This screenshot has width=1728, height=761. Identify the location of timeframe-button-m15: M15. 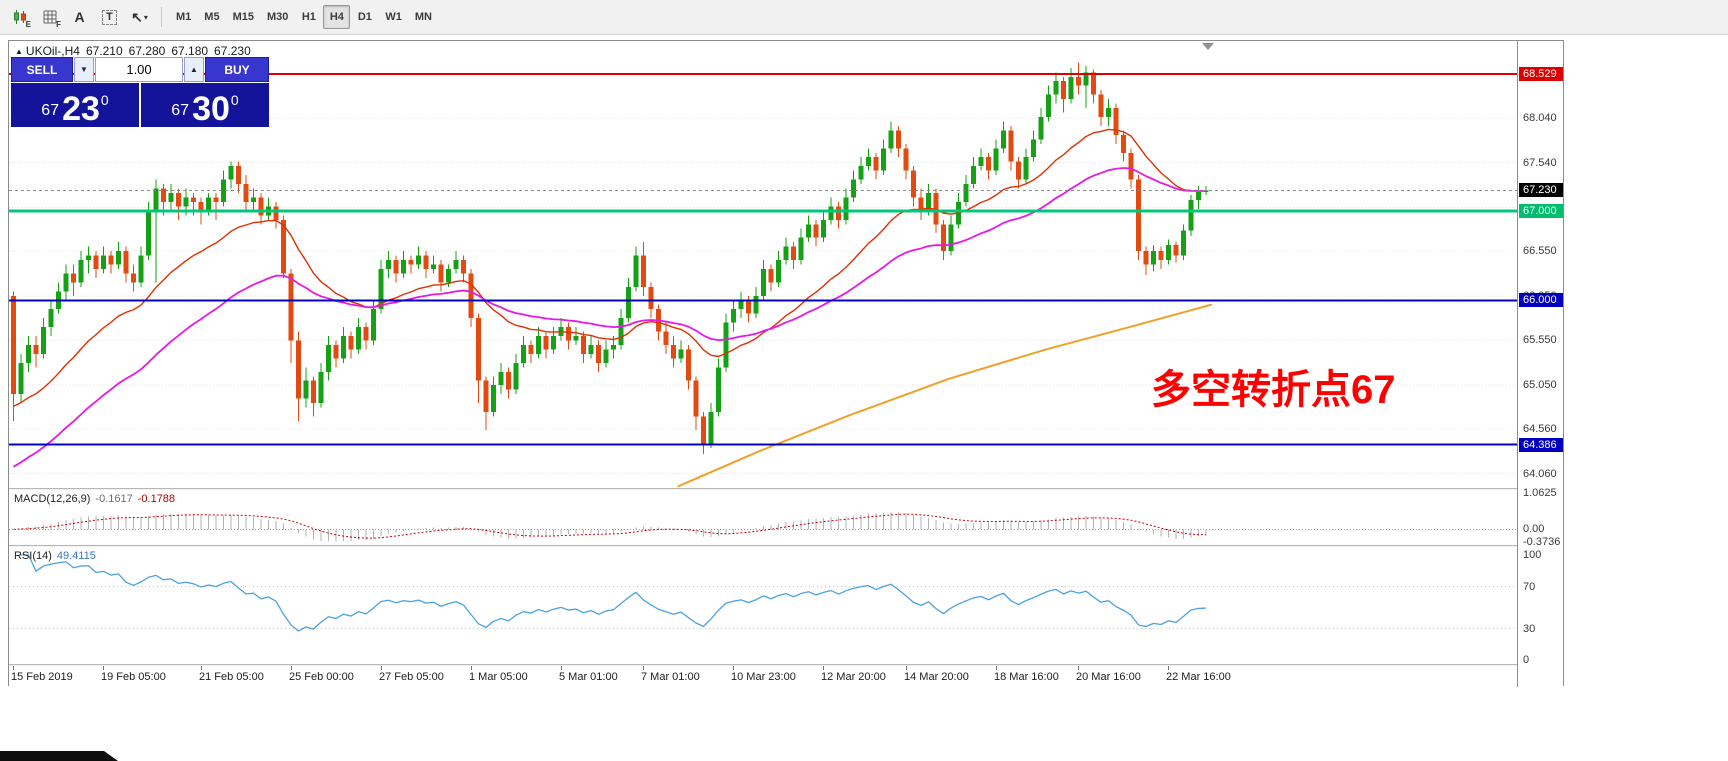
(243, 17).